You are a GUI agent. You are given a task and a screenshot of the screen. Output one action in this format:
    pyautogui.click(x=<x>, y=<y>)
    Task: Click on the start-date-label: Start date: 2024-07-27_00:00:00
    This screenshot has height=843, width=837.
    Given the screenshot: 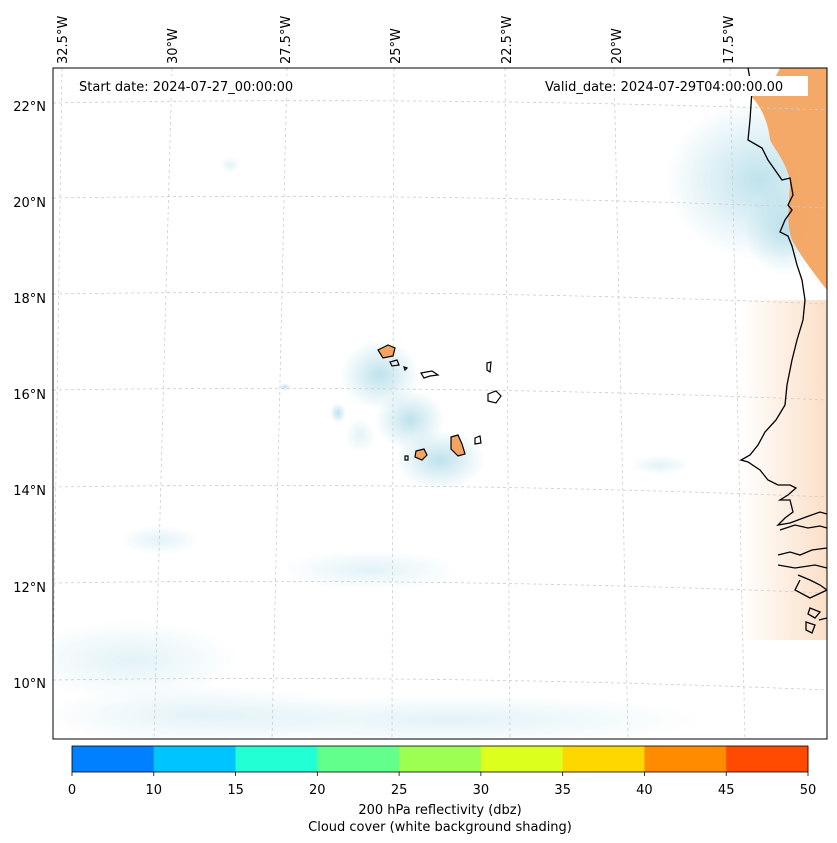 What is the action you would take?
    pyautogui.click(x=186, y=87)
    